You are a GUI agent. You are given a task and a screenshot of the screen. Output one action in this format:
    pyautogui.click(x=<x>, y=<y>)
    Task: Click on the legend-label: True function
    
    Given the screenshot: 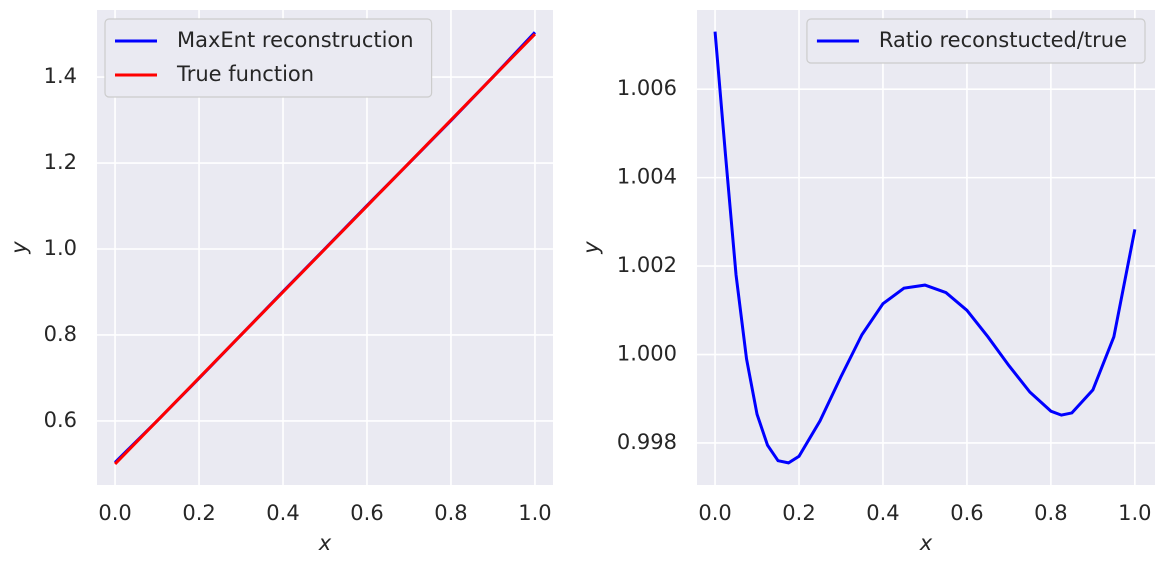 What is the action you would take?
    pyautogui.click(x=245, y=74)
    